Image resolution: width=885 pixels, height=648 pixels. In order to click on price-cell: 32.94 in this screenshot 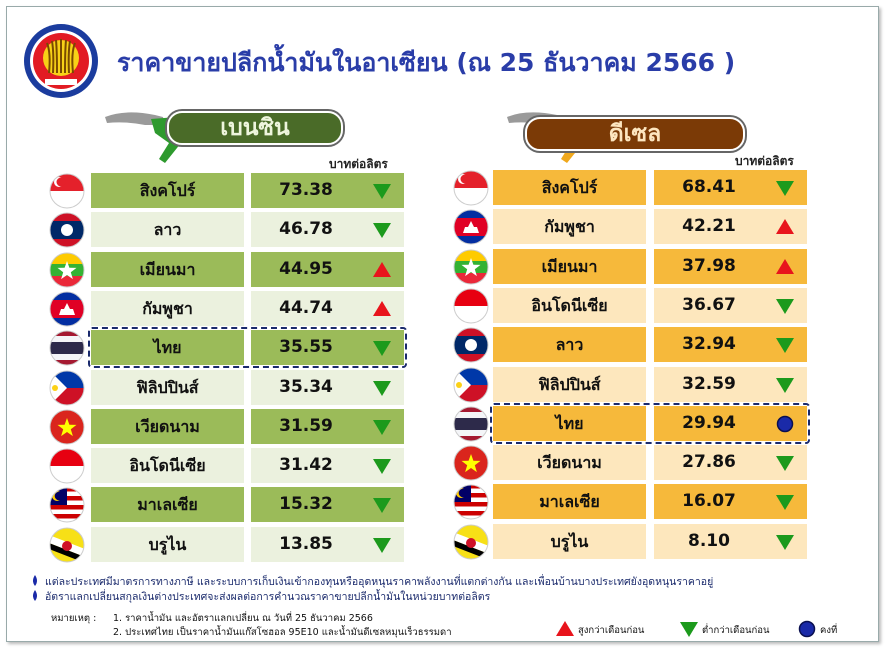, I will do `click(730, 345)`.